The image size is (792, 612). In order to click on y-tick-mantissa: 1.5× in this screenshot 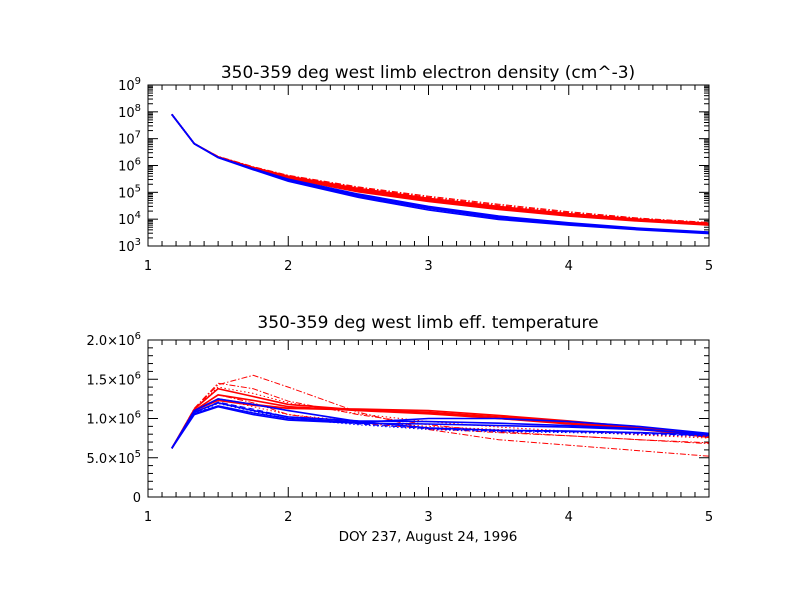, I will do `click(103, 380)`.